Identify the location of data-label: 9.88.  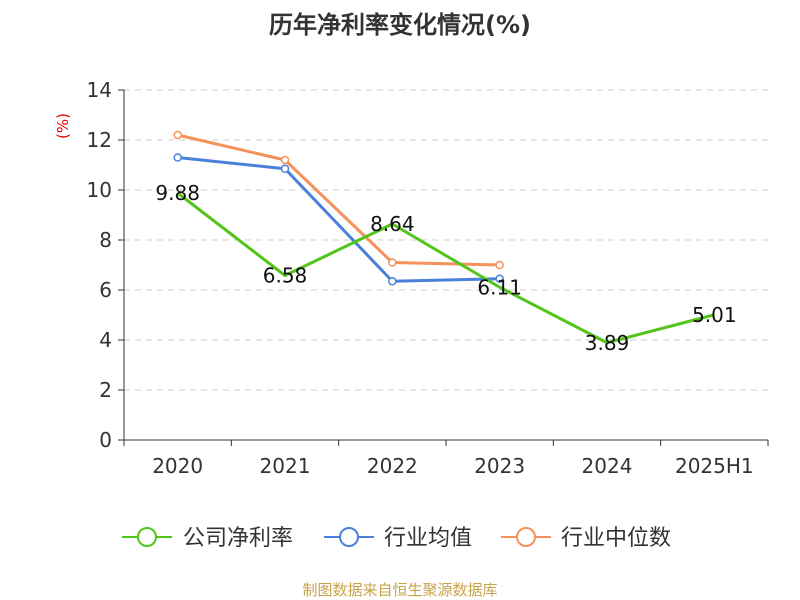
(177, 193).